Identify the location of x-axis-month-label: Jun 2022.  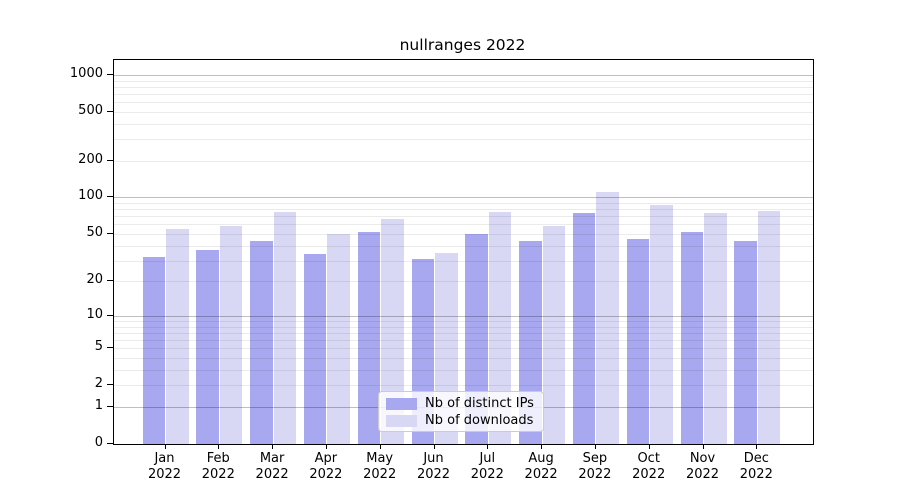
(433, 466).